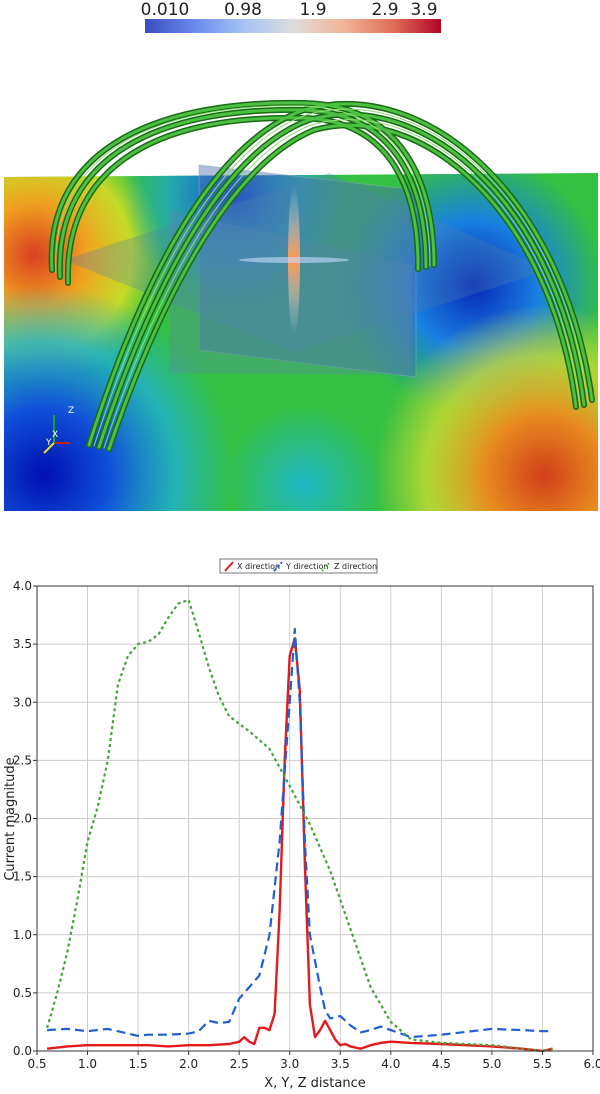 The width and height of the screenshot is (600, 1094). What do you see at coordinates (315, 1083) in the screenshot?
I see `x-axis-title: X, Y, Z distance` at bounding box center [315, 1083].